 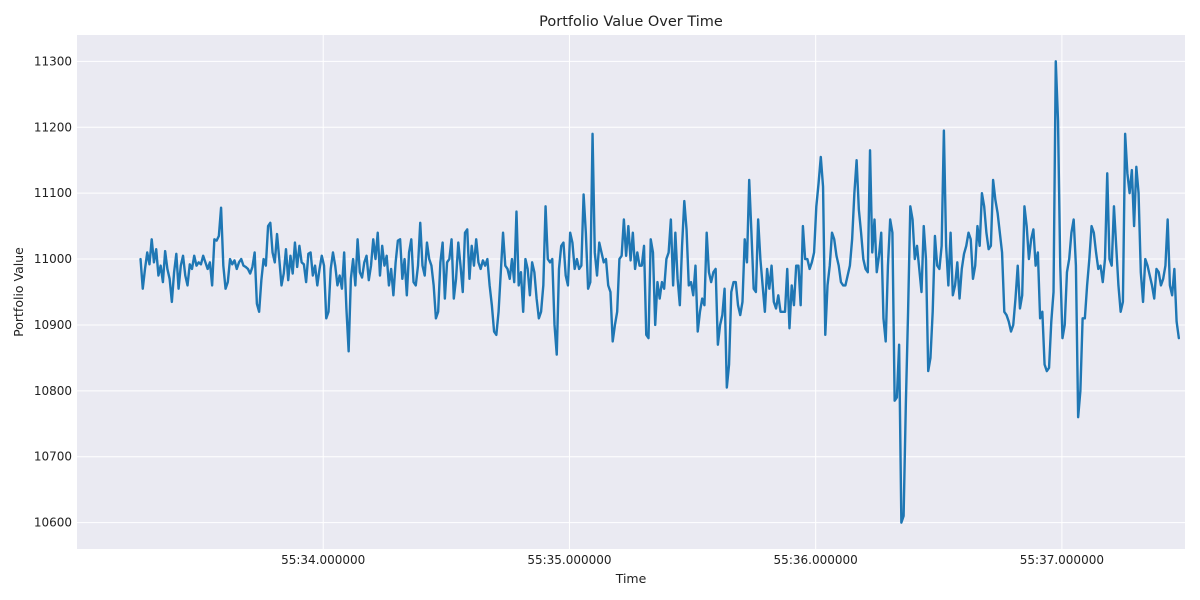 I want to click on chart-title: Portfolio Value Over Time, so click(x=631, y=22).